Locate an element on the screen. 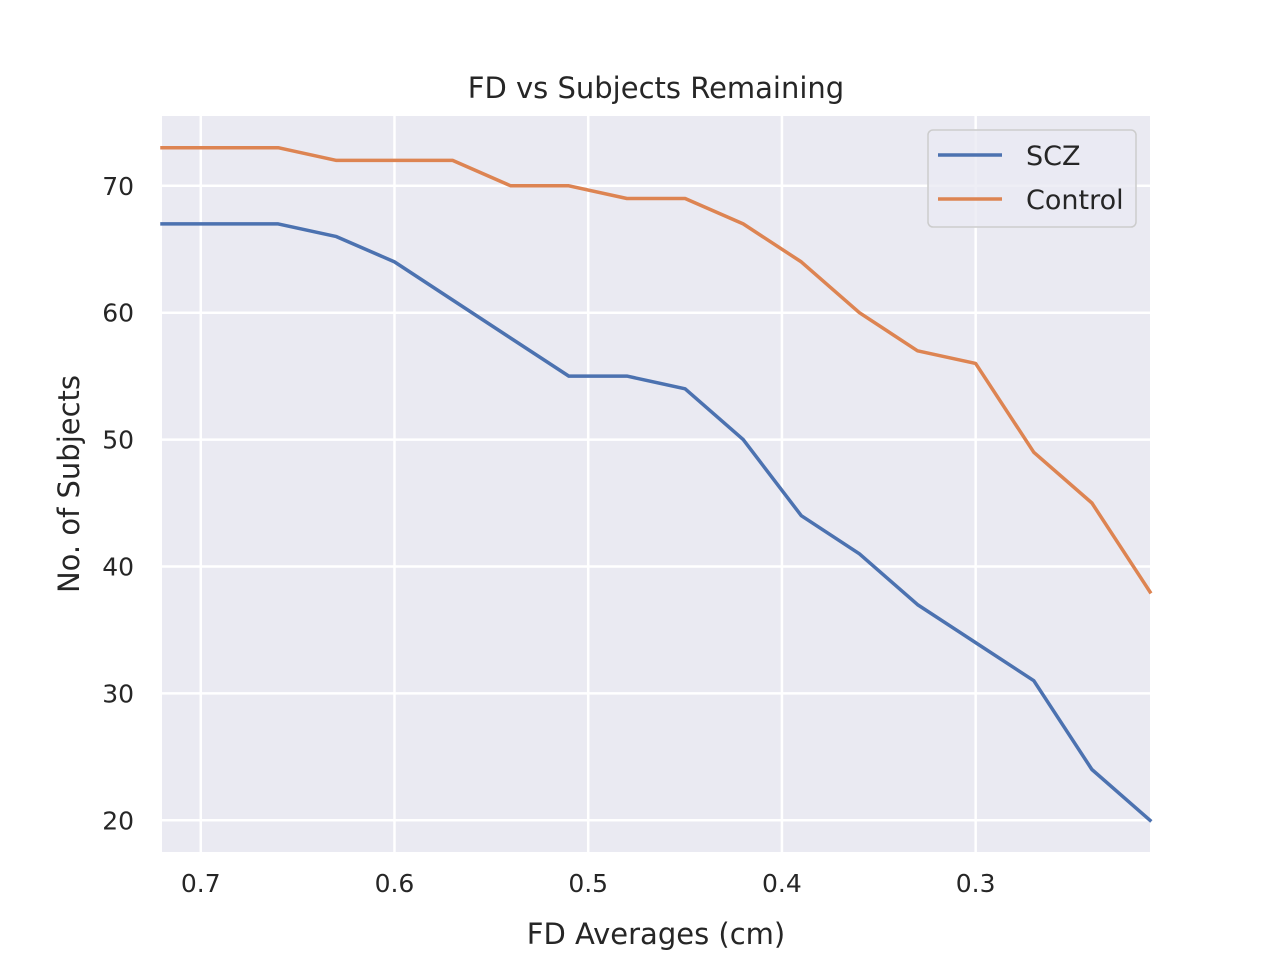  legend-label-scz: SCZ is located at coordinates (1053, 156).